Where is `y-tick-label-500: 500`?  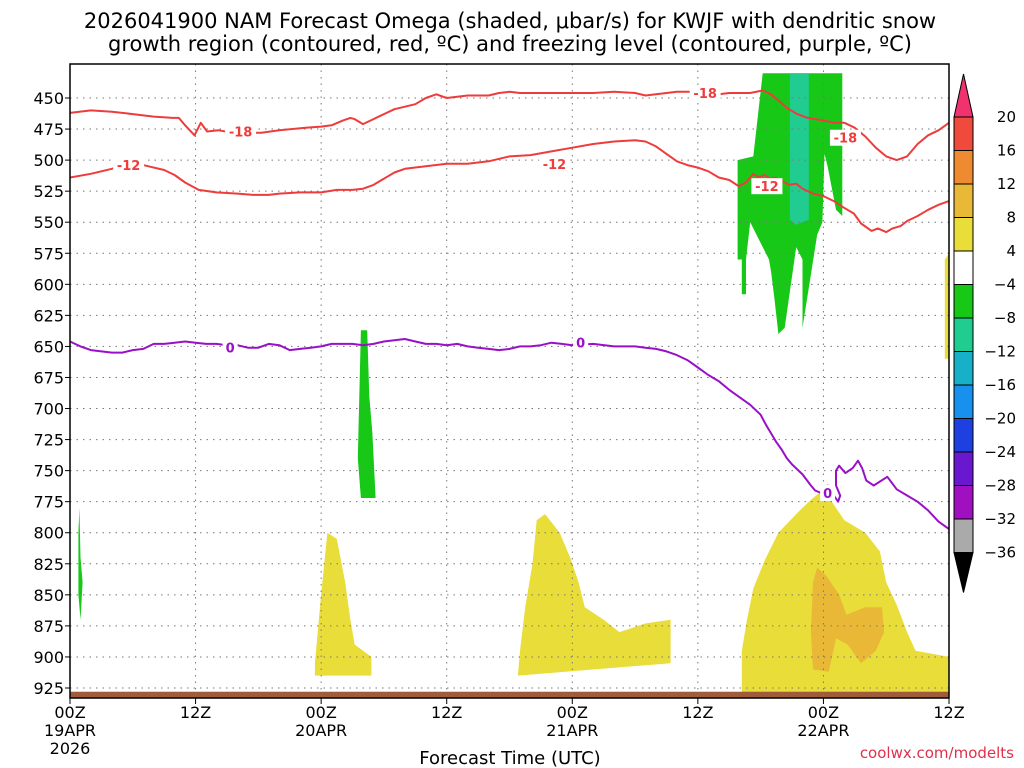
y-tick-label-500: 500 is located at coordinates (48, 160).